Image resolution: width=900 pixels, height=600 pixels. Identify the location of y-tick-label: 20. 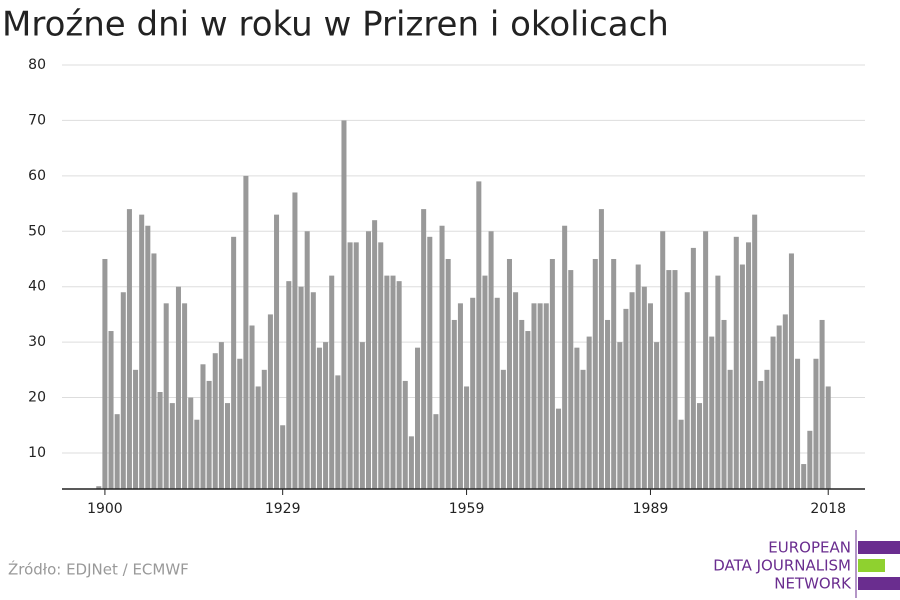
(37, 398).